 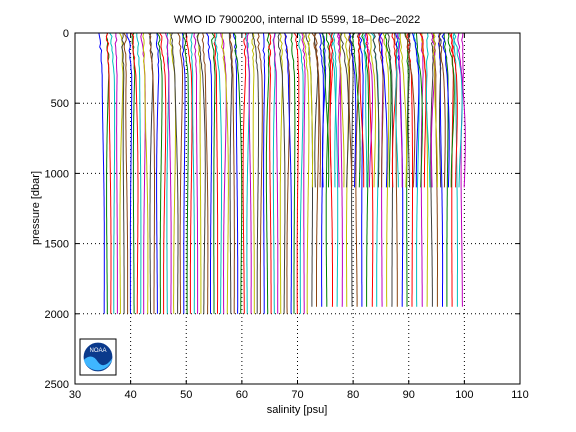 I want to click on y-tick-label: 2500, so click(x=57, y=385).